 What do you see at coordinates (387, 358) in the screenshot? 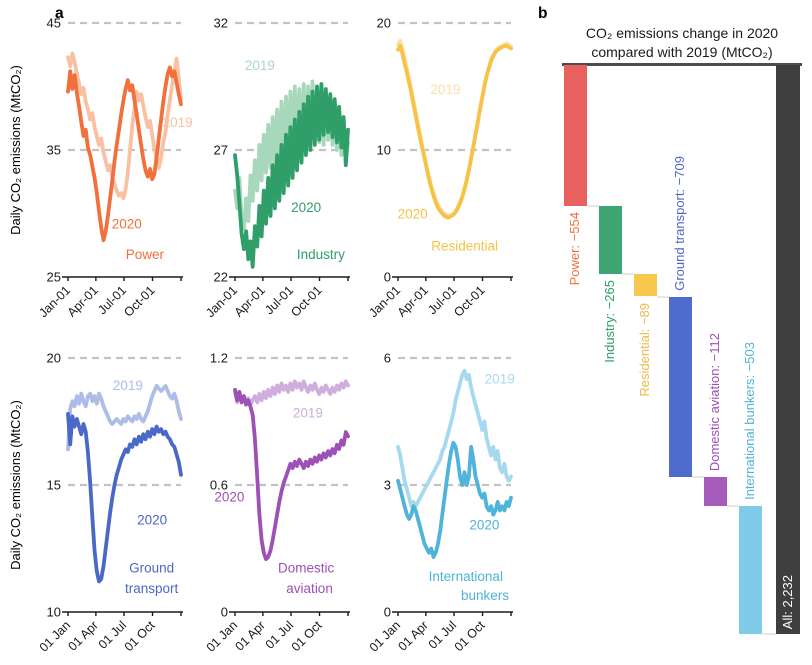
I see `international-bunkers-ytick-label-0: 6` at bounding box center [387, 358].